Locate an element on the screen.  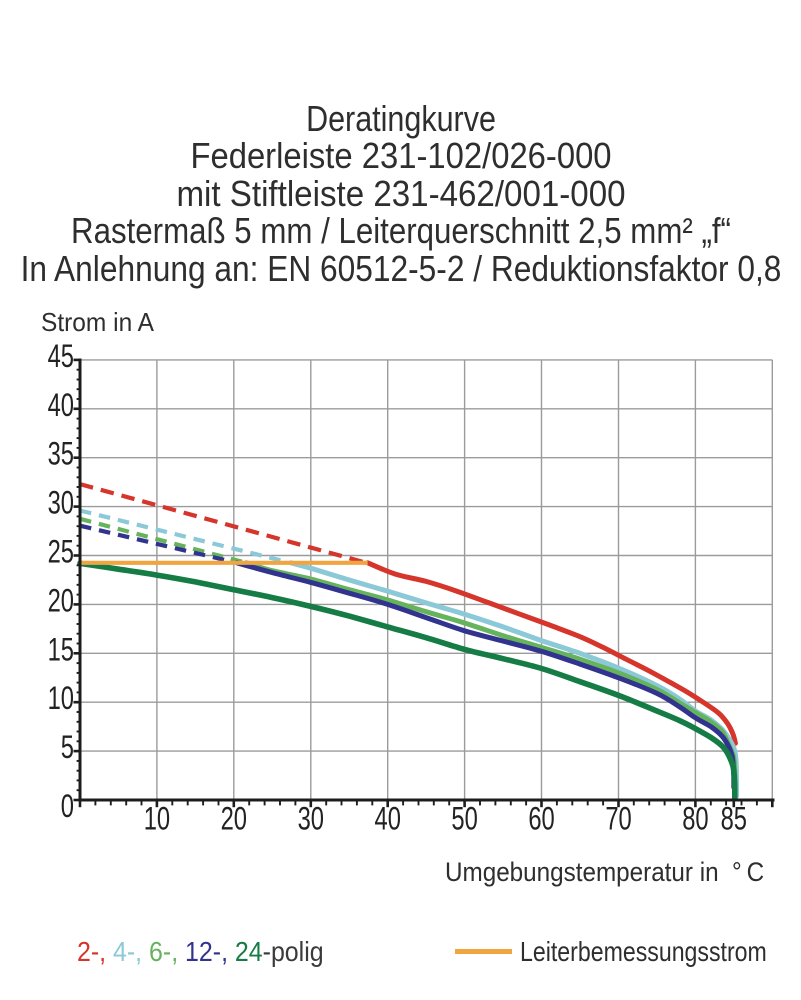
svg-text: 5 is located at coordinates (67, 748).